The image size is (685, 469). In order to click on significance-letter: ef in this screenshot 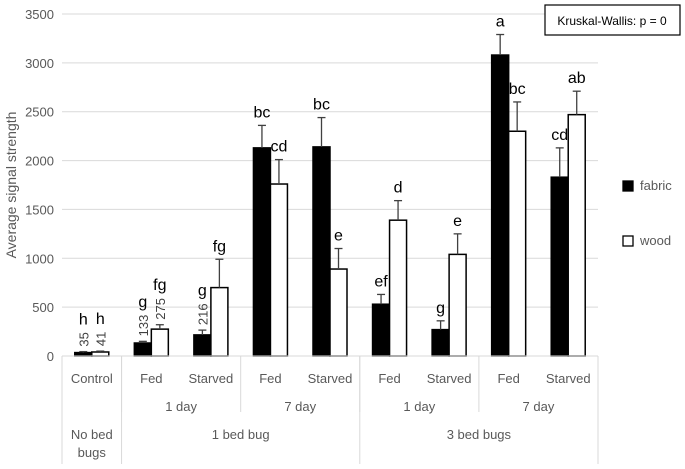, I will do `click(381, 281)`.